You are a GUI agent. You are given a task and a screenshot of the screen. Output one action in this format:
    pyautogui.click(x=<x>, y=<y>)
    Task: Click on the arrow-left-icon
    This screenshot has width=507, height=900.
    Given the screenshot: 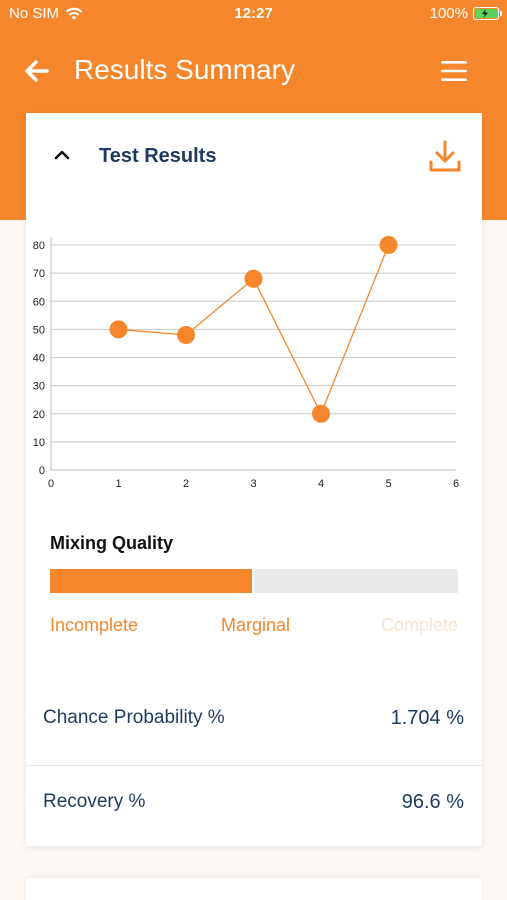 What is the action you would take?
    pyautogui.click(x=37, y=71)
    